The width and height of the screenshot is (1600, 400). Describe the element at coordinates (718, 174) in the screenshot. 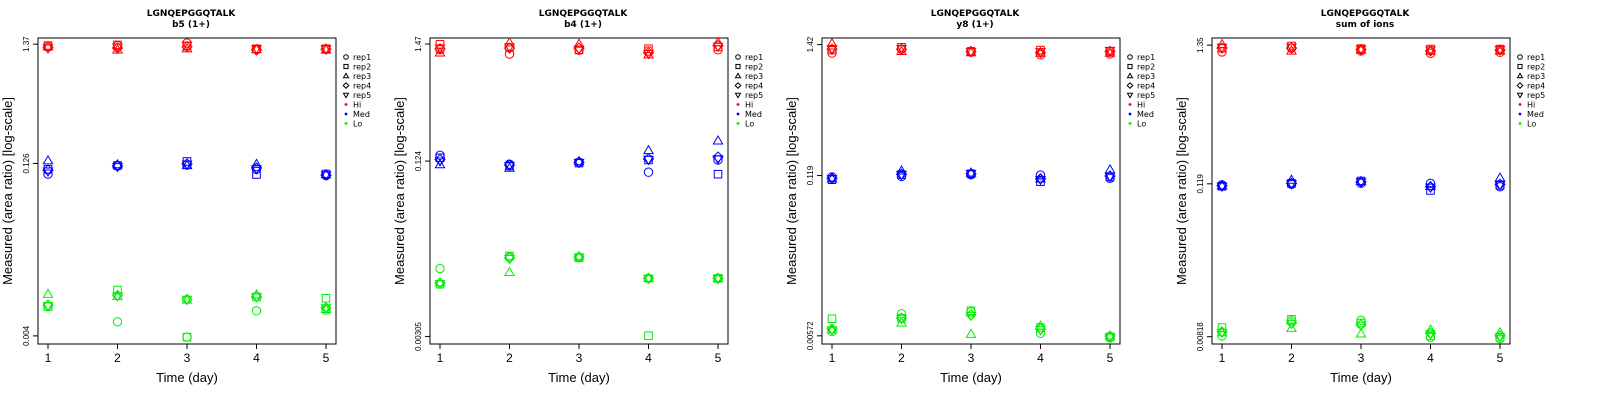

I see `data-point-med-rep2` at that location.